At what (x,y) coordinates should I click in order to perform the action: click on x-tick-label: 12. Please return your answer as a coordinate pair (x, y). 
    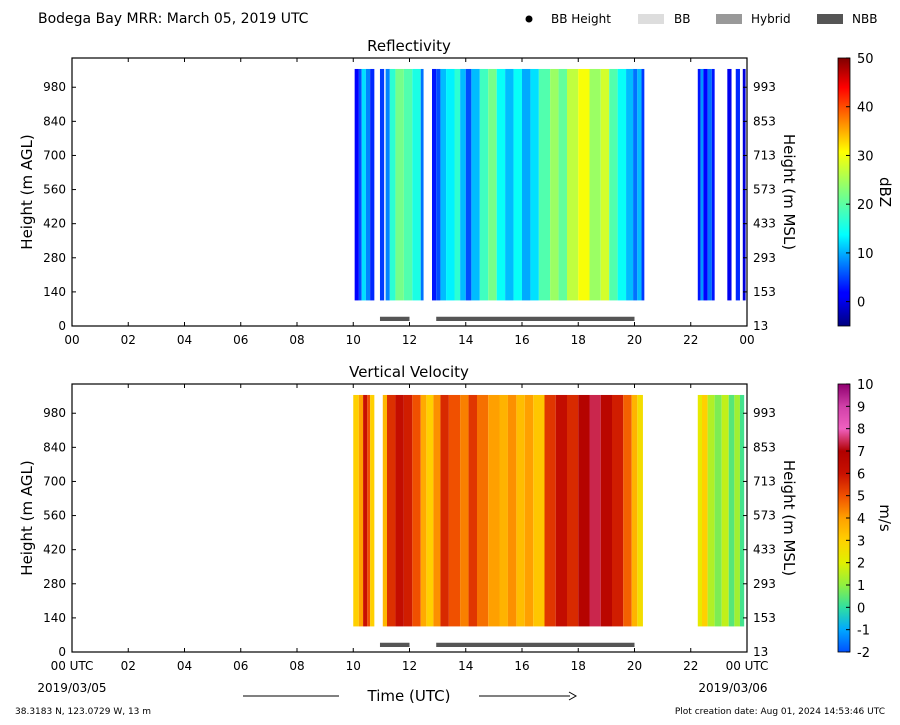
    Looking at the image, I should click on (409, 666).